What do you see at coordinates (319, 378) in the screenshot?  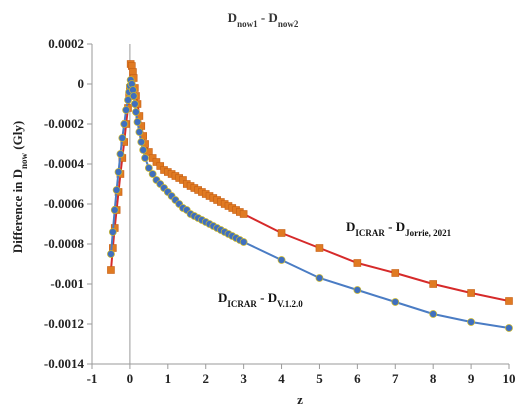 I see `x-tick-label: 5` at bounding box center [319, 378].